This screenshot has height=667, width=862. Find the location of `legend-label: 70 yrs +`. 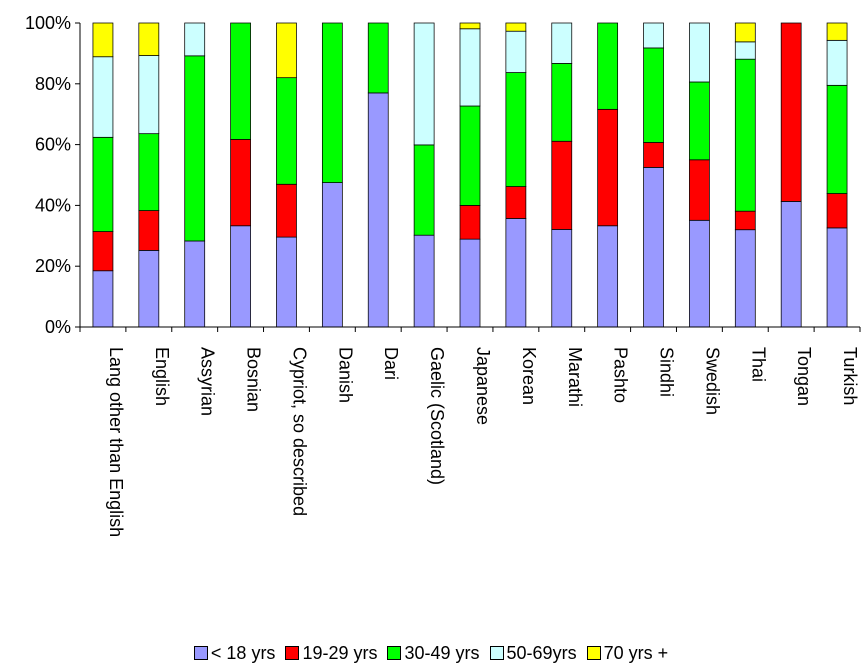

legend-label: 70 yrs + is located at coordinates (636, 653).